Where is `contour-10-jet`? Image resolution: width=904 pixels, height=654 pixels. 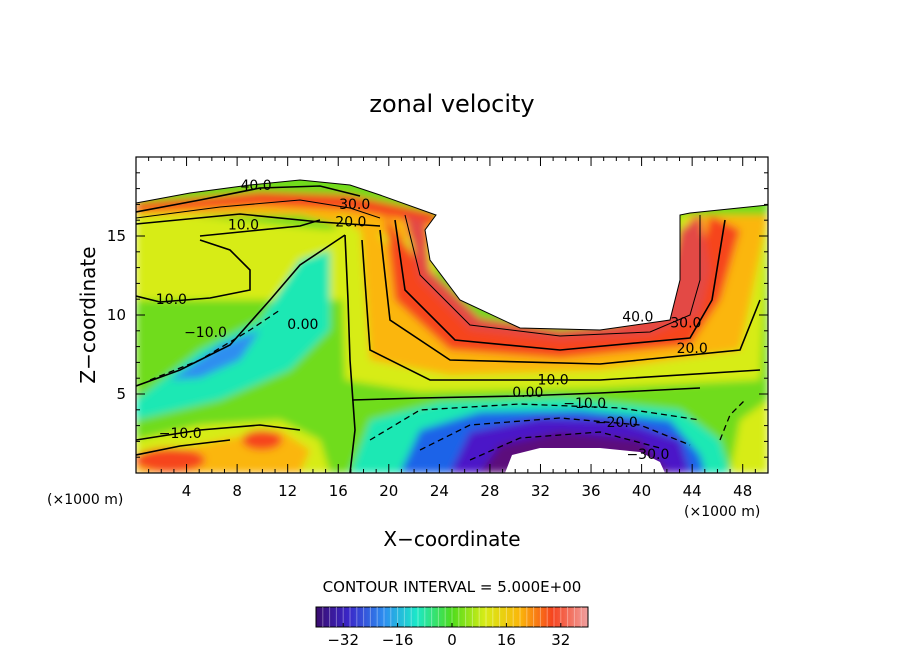 contour-10-jet is located at coordinates (561, 310).